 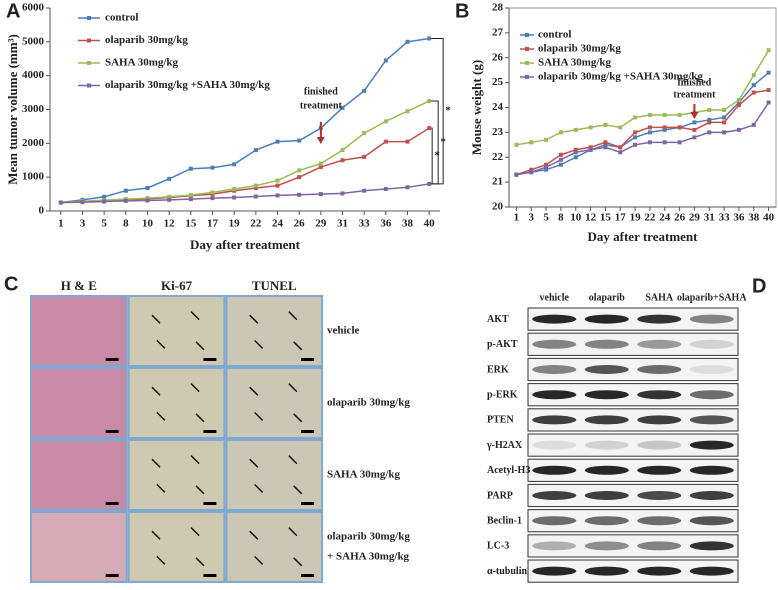 I want to click on x-tick-label: 1, so click(x=61, y=224).